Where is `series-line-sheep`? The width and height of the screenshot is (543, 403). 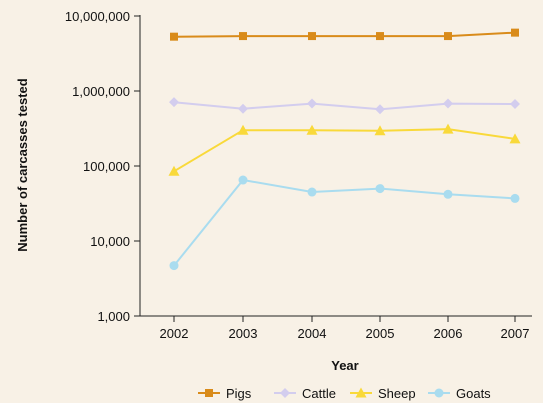
series-line-sheep is located at coordinates (344, 150).